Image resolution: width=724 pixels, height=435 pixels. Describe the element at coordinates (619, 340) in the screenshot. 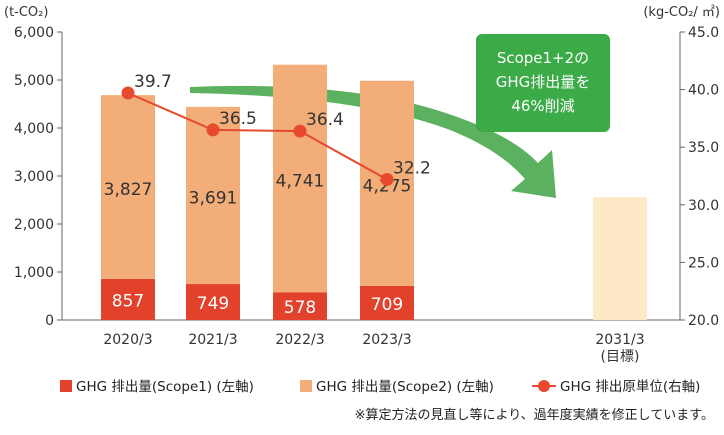

I see `x-tick-label: 2031/3` at that location.